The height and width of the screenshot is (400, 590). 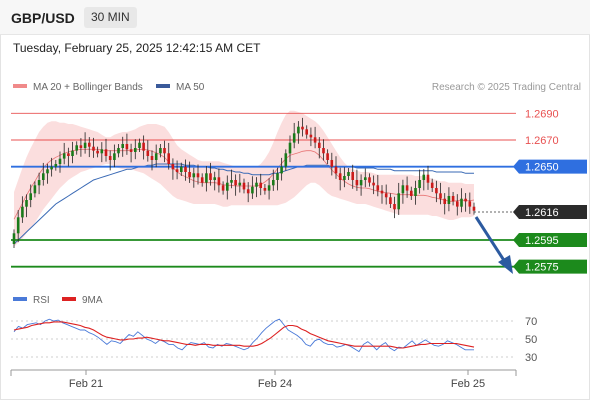 I want to click on current-price-label: 1.2616, so click(x=542, y=213).